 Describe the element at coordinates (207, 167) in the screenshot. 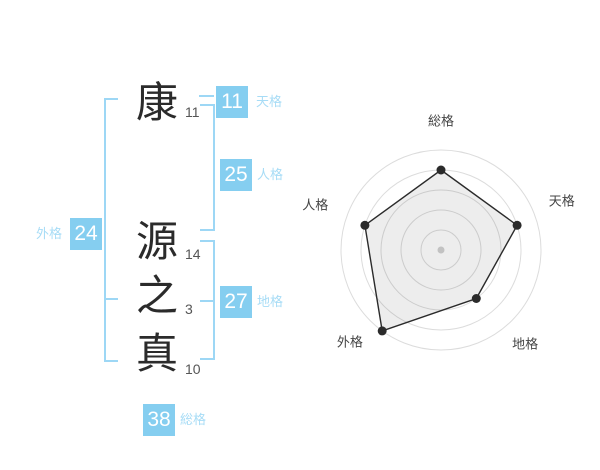

I see `jinkaku-bracket` at that location.